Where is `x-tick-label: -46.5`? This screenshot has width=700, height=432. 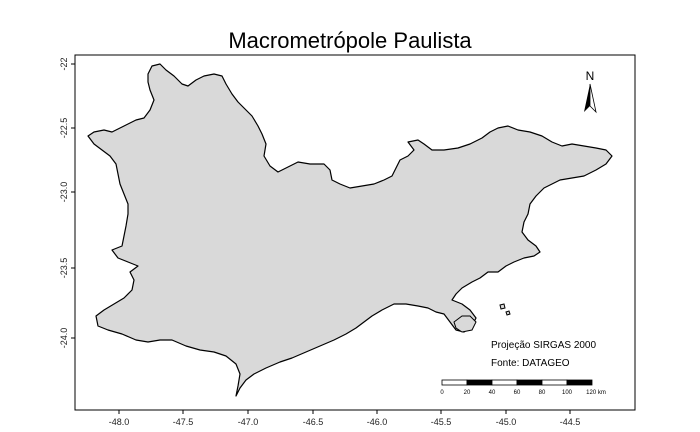
x-tick-label: -46.5 is located at coordinates (313, 422).